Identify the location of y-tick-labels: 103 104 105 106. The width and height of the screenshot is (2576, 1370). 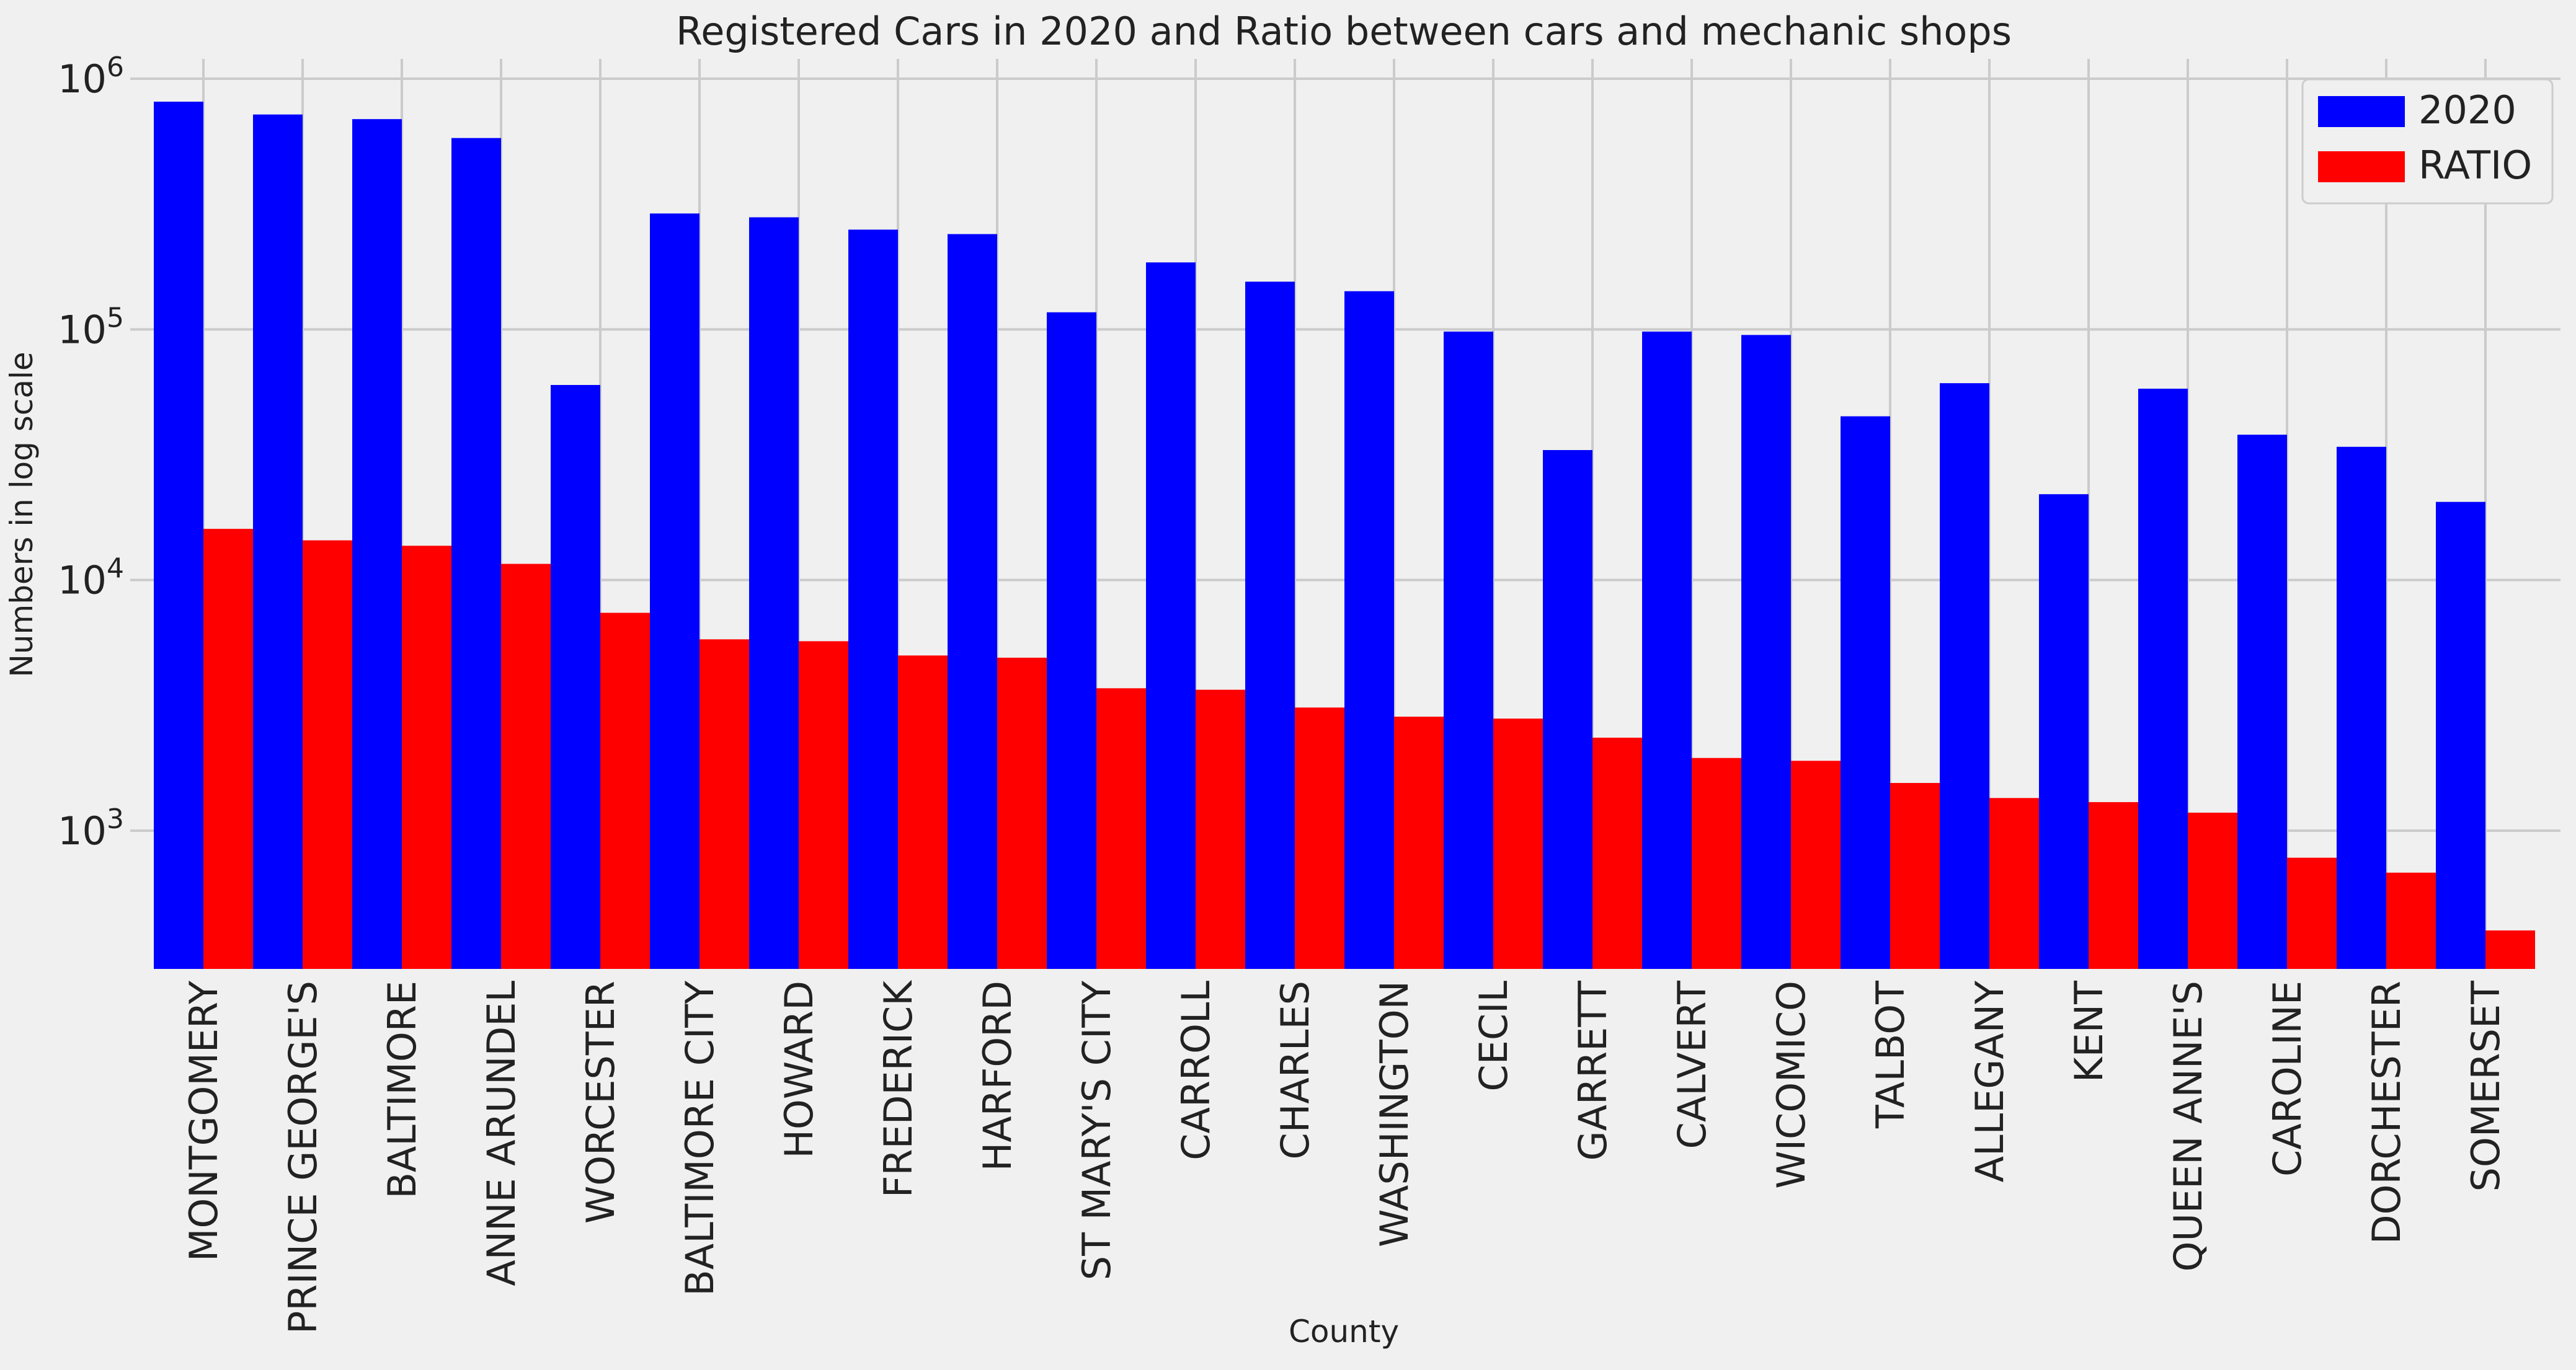
(91, 452).